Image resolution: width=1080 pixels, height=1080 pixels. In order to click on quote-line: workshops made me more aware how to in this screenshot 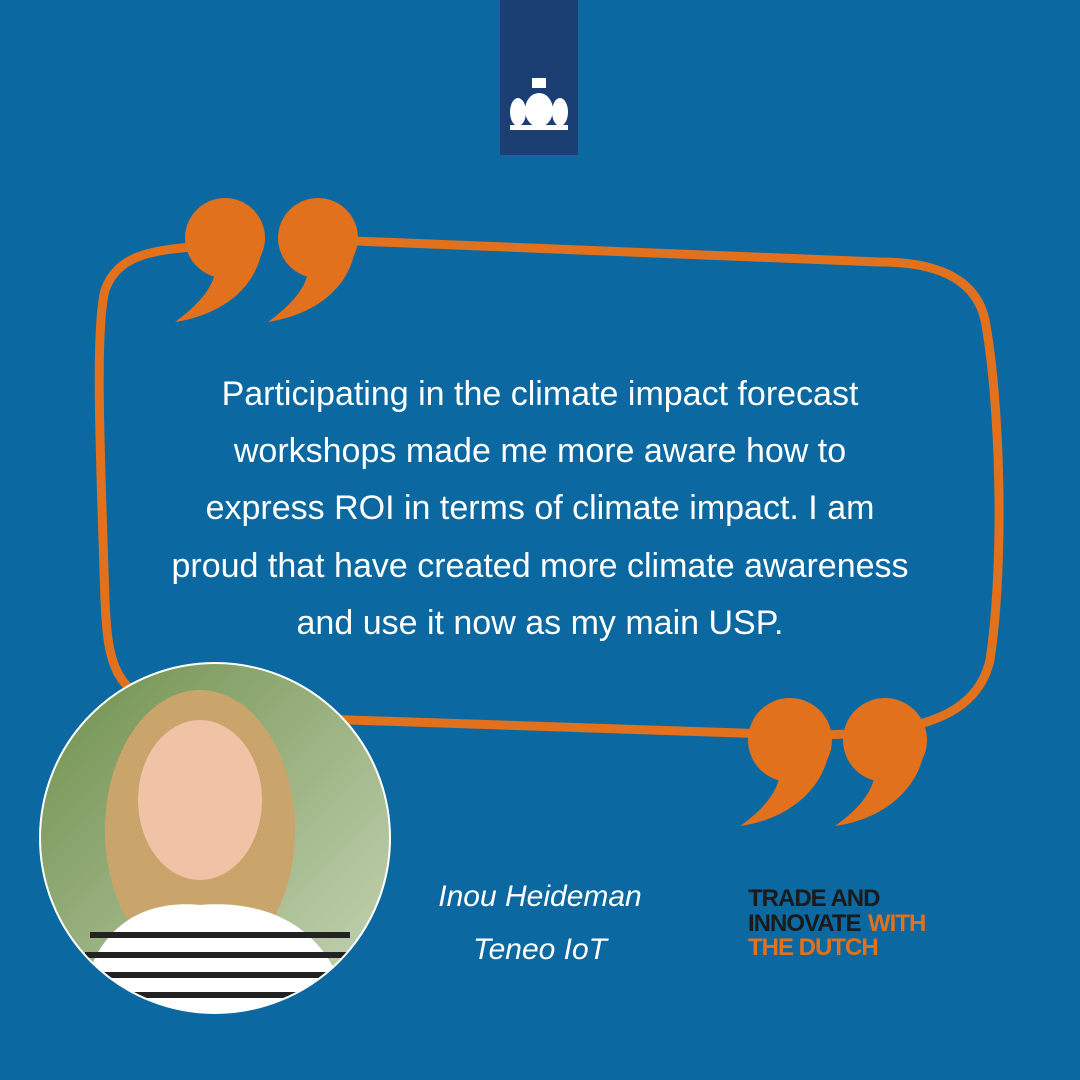, I will do `click(539, 451)`.